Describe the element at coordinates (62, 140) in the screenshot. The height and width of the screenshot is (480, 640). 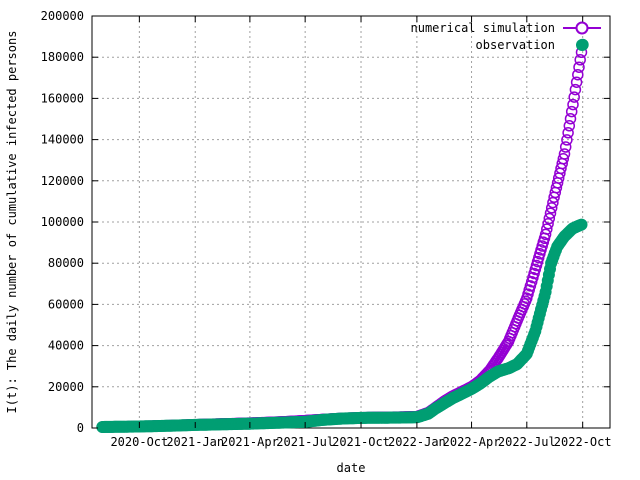
I see `y-tick-label: 140000` at that location.